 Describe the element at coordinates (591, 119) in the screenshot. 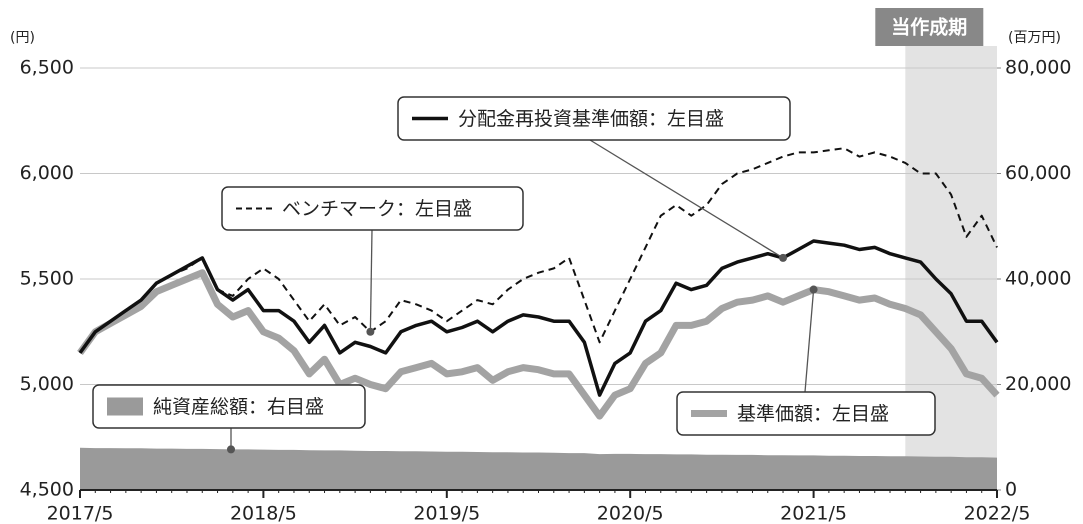

I see `legend-label: 分配金再投資基準価額：左目盛` at that location.